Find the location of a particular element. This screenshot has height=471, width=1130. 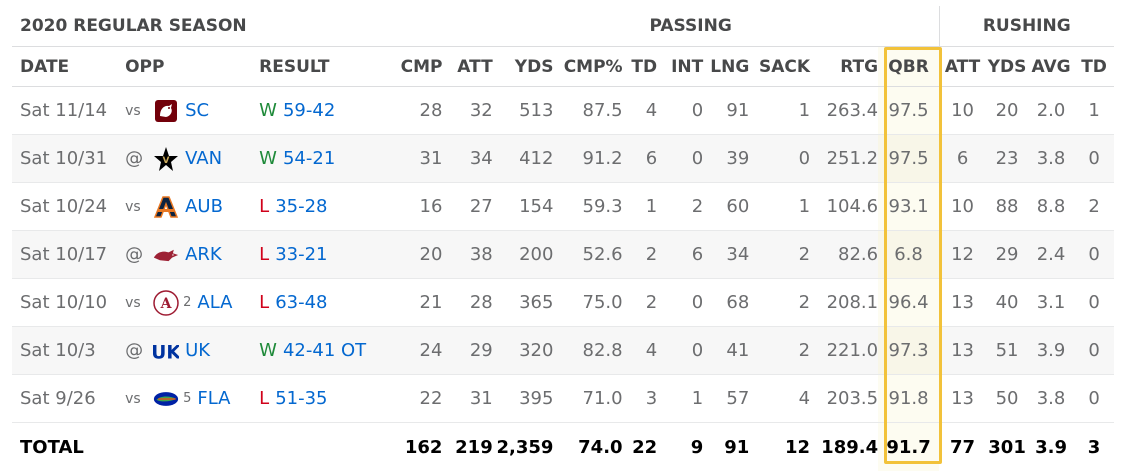

game-date: Sat 10/17 is located at coordinates (68, 255).